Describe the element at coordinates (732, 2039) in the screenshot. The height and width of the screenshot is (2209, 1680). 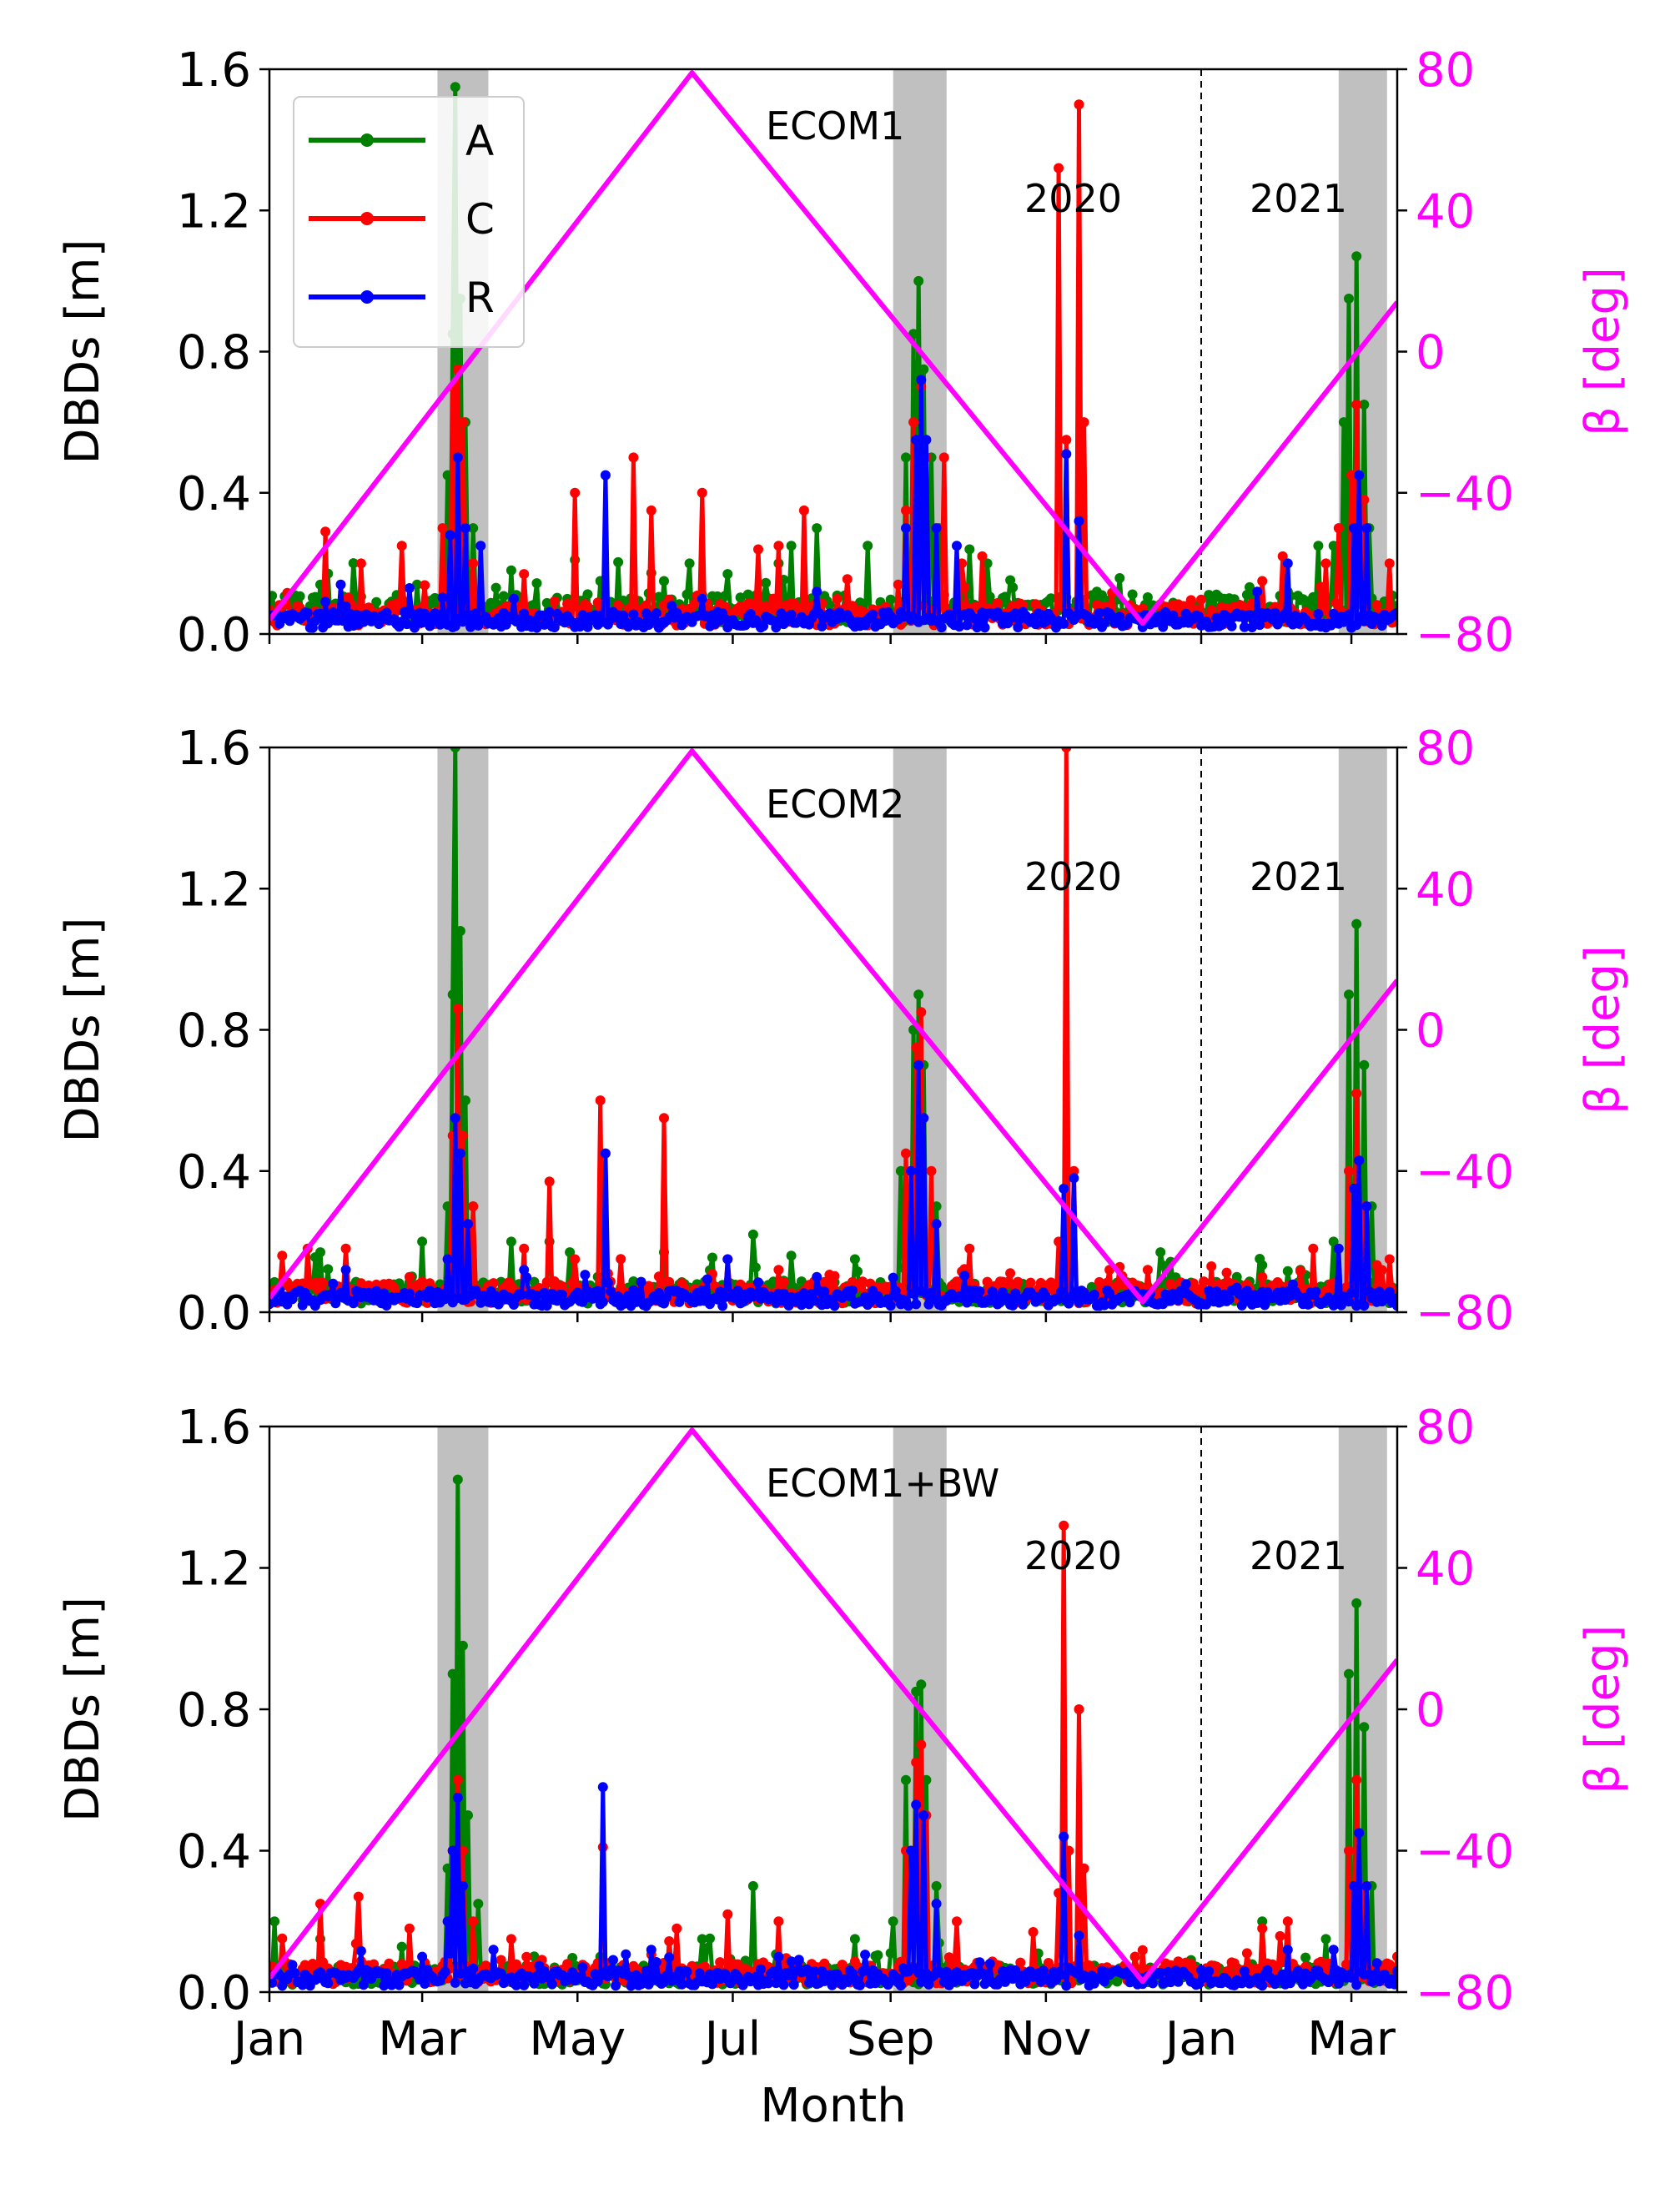
I see `x-tick-label: Jul` at that location.